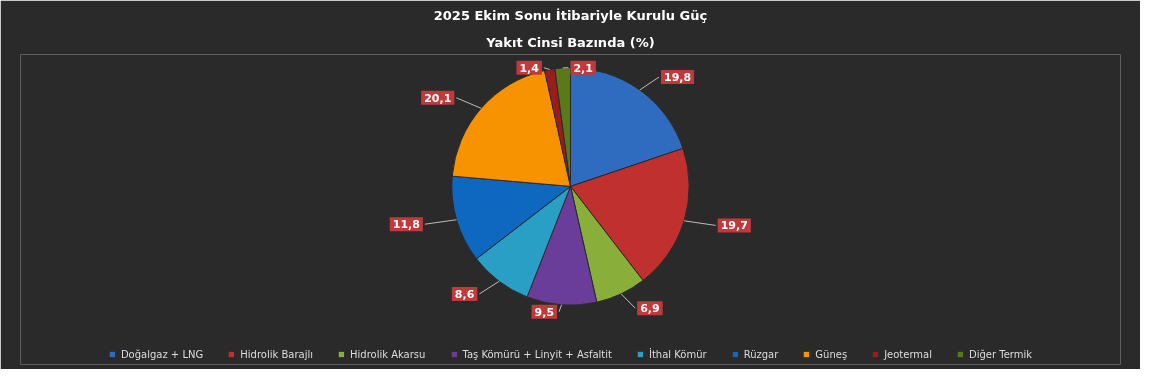  Describe the element at coordinates (162, 354) in the screenshot. I see `legend-label: Doğalgaz + LNG` at that location.